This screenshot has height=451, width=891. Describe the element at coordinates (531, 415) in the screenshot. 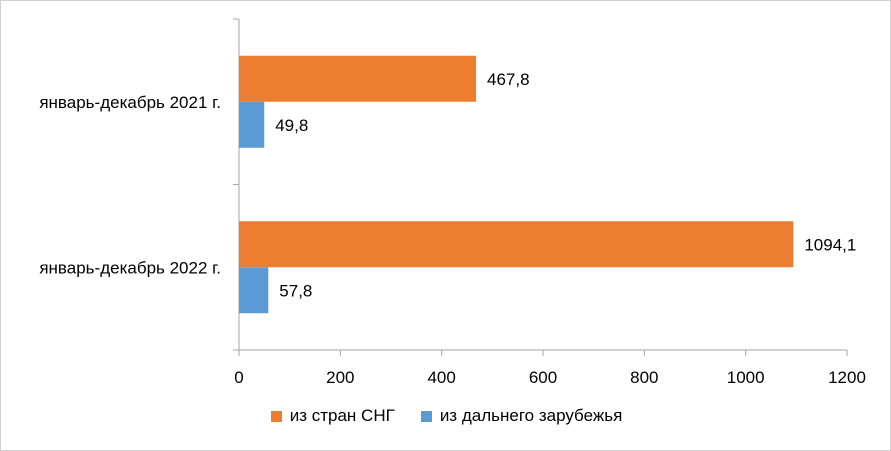

I see `legend-label-far-abroad: из дальнего зарубежья` at that location.